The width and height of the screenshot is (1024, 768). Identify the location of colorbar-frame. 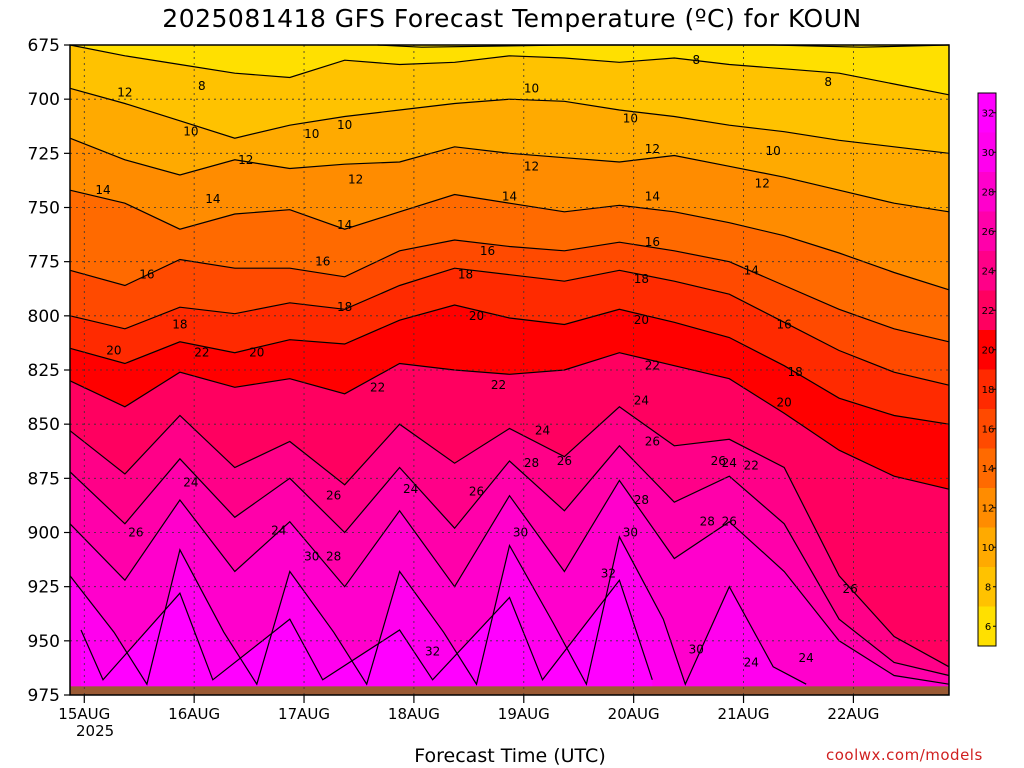
(987, 369).